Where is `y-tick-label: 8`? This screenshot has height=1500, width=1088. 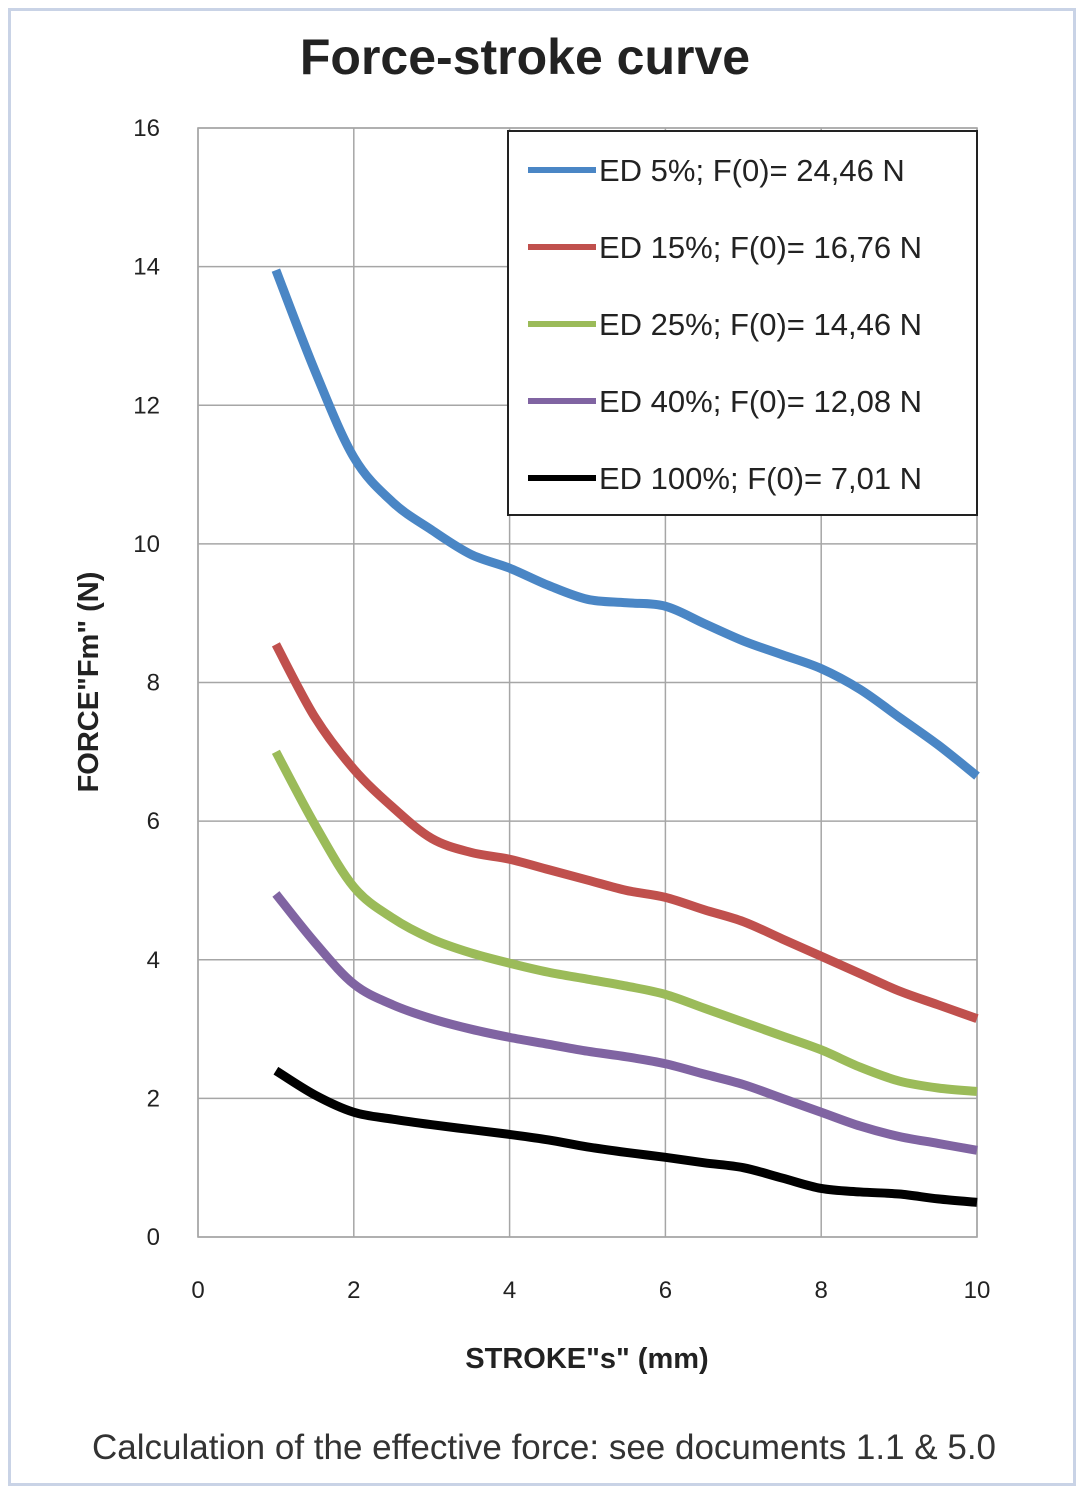 y-tick-label: 8 is located at coordinates (153, 683).